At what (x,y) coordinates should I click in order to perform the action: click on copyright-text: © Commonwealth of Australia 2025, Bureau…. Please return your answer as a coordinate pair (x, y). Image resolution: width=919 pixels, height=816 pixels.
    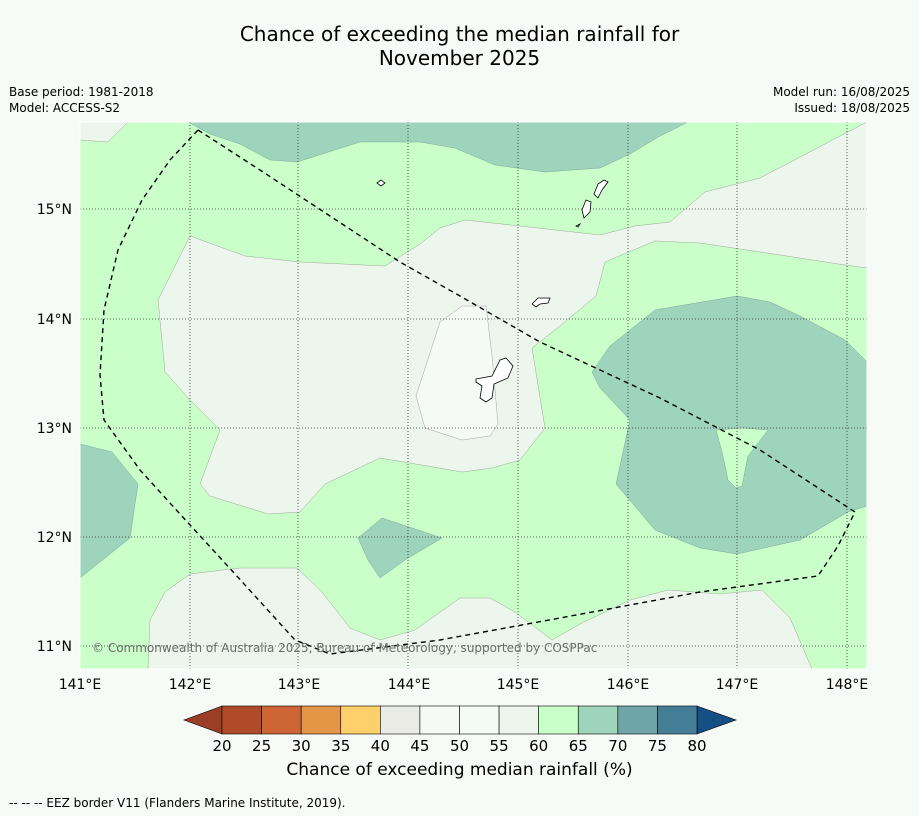
    Looking at the image, I should click on (344, 648).